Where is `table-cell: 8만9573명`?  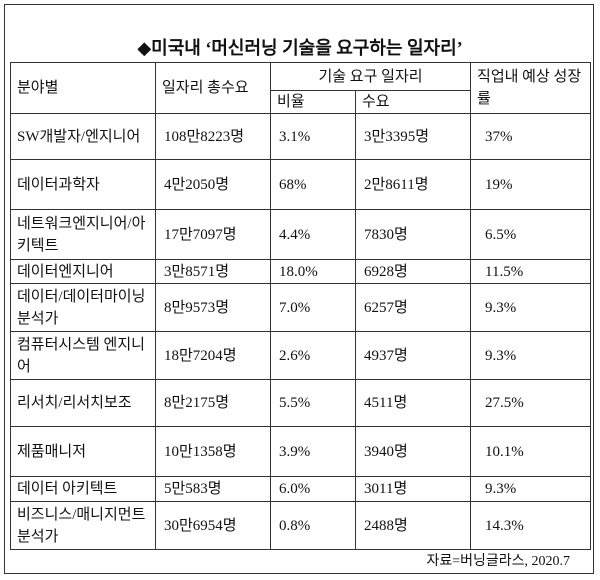
table-cell: 8만9573명 is located at coordinates (213, 307).